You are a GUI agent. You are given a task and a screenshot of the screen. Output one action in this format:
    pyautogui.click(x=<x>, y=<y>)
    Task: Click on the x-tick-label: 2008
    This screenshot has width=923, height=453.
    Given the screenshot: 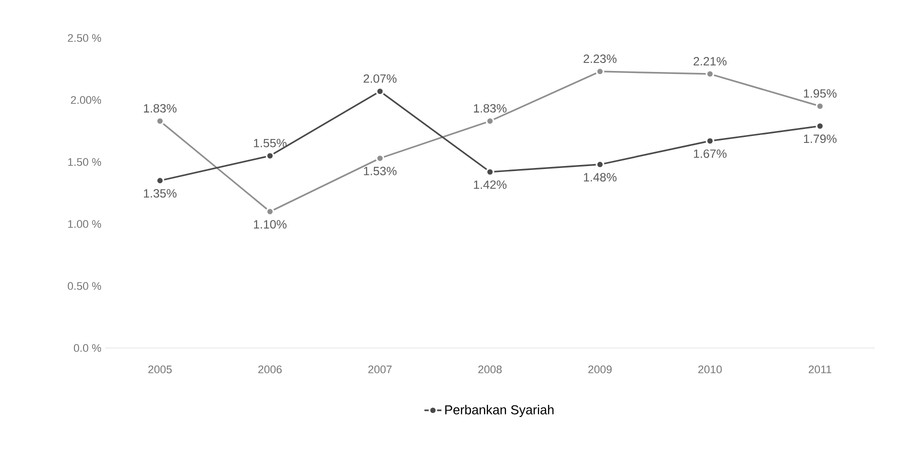 What is the action you would take?
    pyautogui.click(x=490, y=370)
    